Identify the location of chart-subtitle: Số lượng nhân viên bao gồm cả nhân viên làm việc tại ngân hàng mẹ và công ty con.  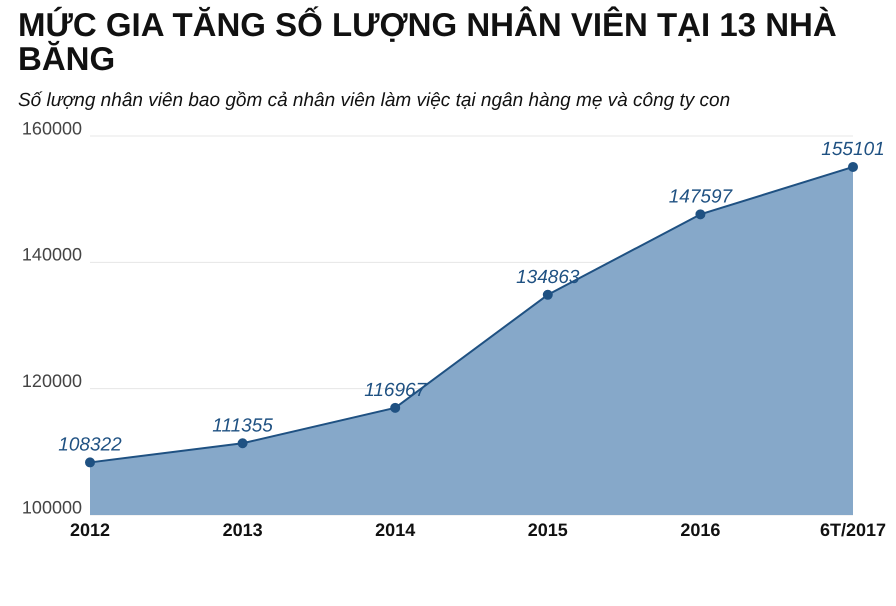
(374, 101).